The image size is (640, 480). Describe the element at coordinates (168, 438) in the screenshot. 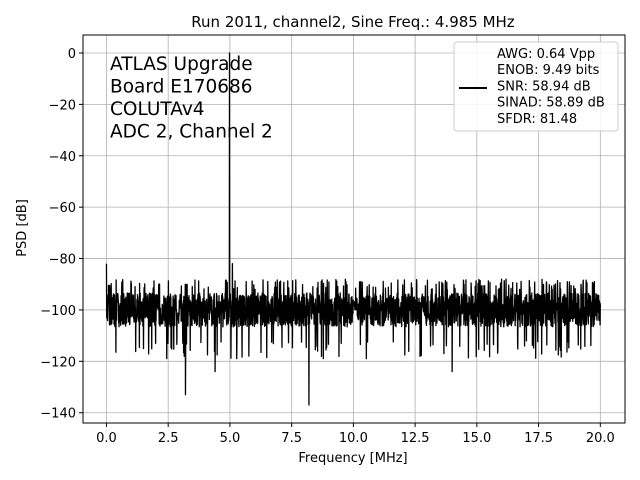

I see `x-tick-label: 2.5` at that location.